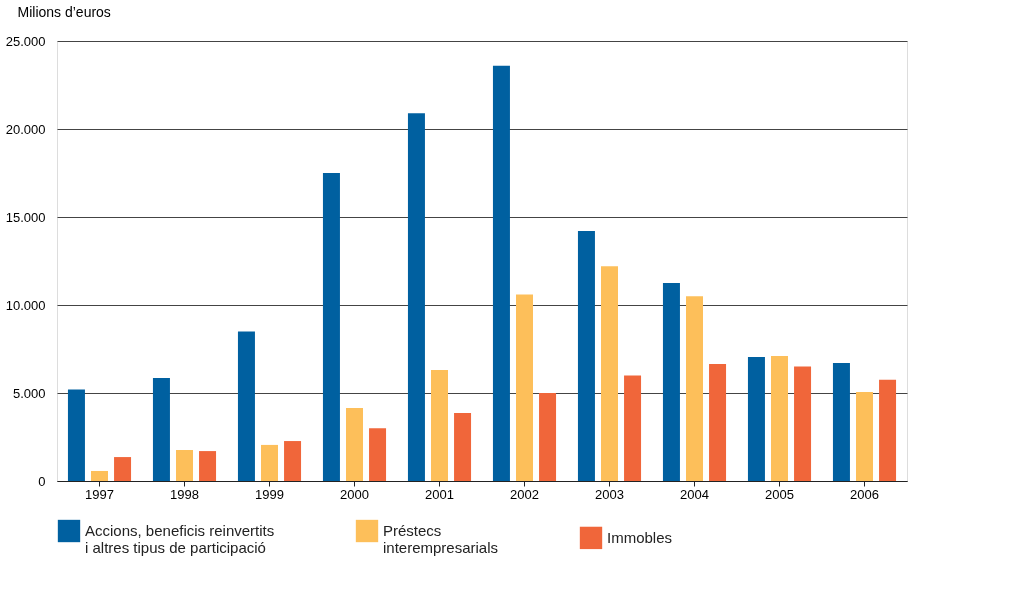 The image size is (1019, 609). What do you see at coordinates (99, 494) in the screenshot?
I see `x-tick-label: 1997` at bounding box center [99, 494].